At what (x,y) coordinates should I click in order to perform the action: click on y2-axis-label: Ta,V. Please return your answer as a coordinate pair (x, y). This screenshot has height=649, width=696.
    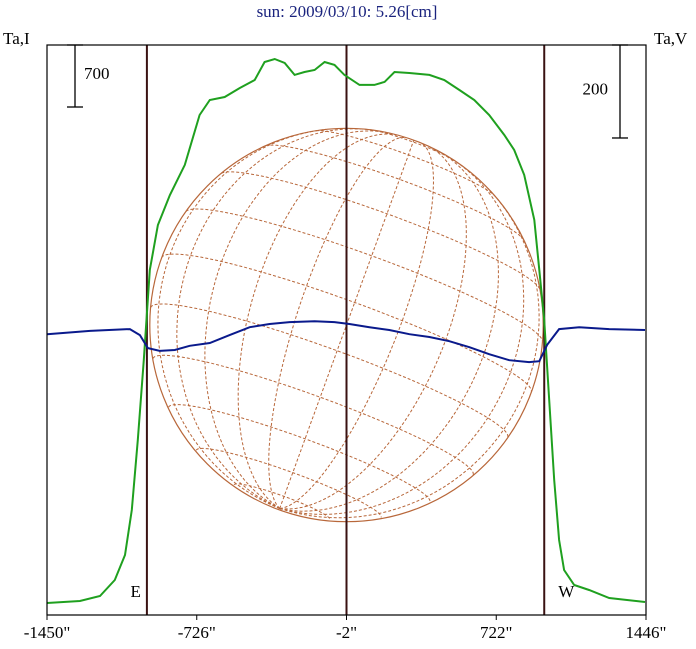
    Looking at the image, I should click on (671, 38).